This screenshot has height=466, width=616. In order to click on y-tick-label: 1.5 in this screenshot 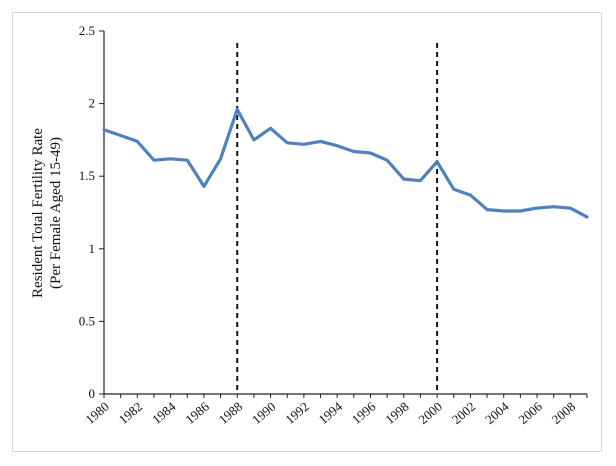, I will do `click(87, 175)`.